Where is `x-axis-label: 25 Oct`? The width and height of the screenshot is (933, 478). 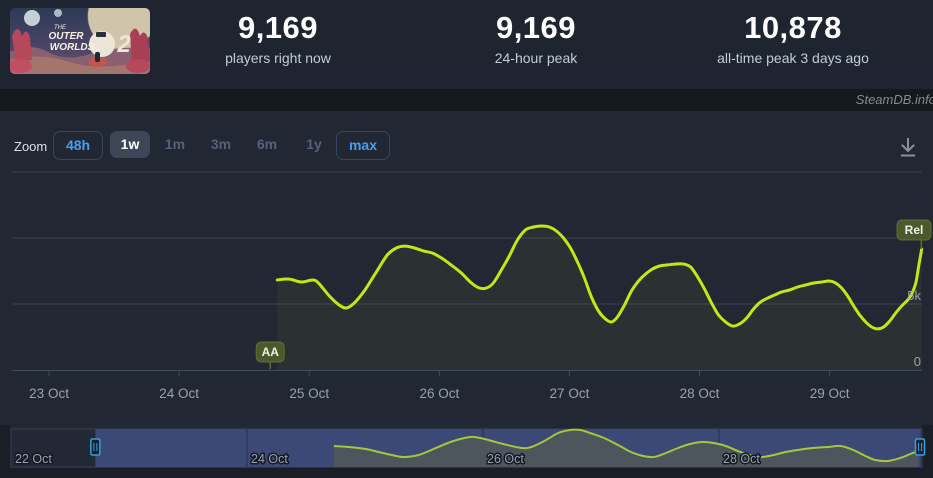
x-axis-label: 25 Oct is located at coordinates (309, 393).